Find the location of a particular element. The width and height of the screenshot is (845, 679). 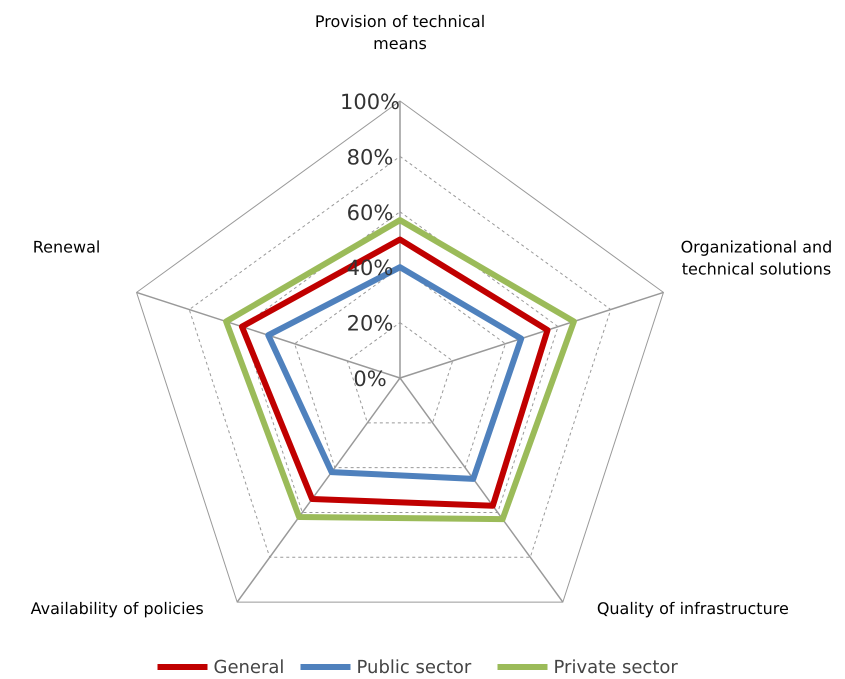

y-tick-label: 60% is located at coordinates (370, 212).